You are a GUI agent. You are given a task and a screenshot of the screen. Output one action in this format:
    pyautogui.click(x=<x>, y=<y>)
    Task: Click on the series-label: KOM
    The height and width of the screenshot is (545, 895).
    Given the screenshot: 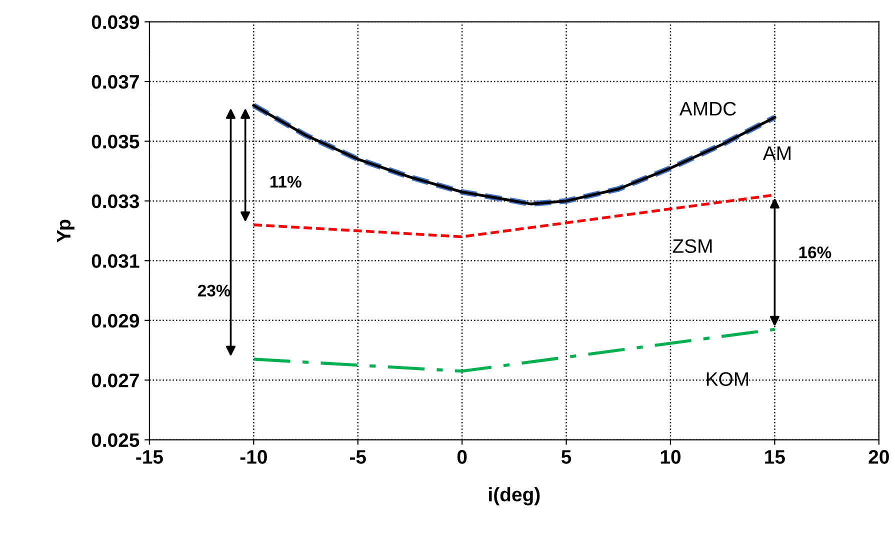 What is the action you would take?
    pyautogui.click(x=727, y=379)
    